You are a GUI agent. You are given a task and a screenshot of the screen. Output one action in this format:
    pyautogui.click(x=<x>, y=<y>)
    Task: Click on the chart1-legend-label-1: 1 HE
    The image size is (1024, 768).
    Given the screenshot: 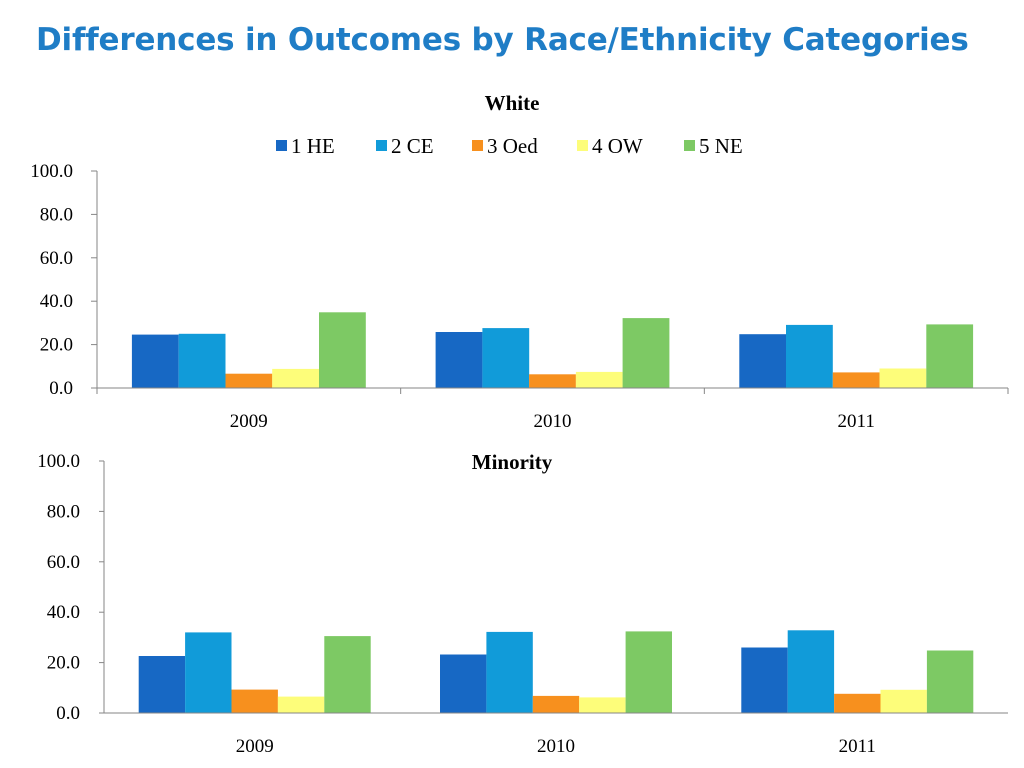 What is the action you would take?
    pyautogui.click(x=313, y=146)
    